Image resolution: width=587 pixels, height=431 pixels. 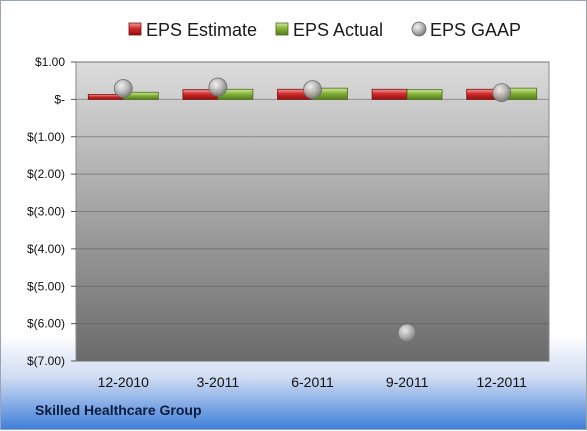 What do you see at coordinates (502, 382) in the screenshot?
I see `x-tick-label: 12-2011` at bounding box center [502, 382].